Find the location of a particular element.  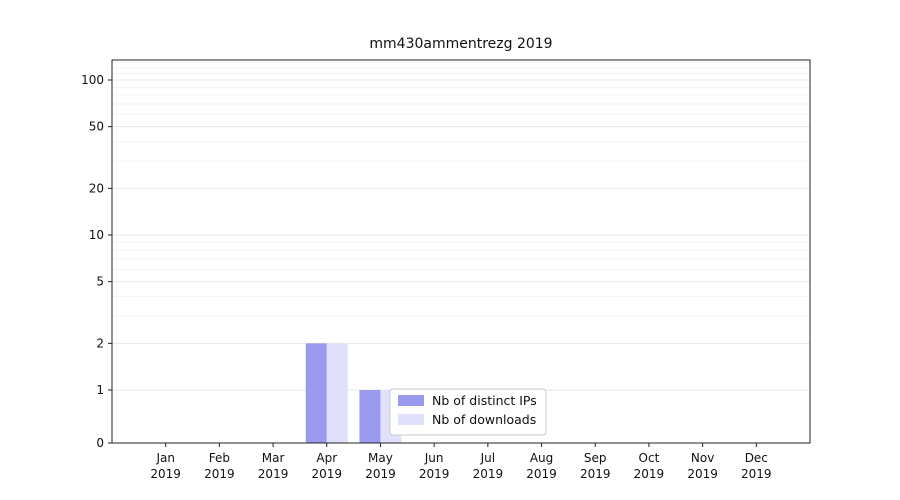

x-tick-label-month: Jul is located at coordinates (487, 458).